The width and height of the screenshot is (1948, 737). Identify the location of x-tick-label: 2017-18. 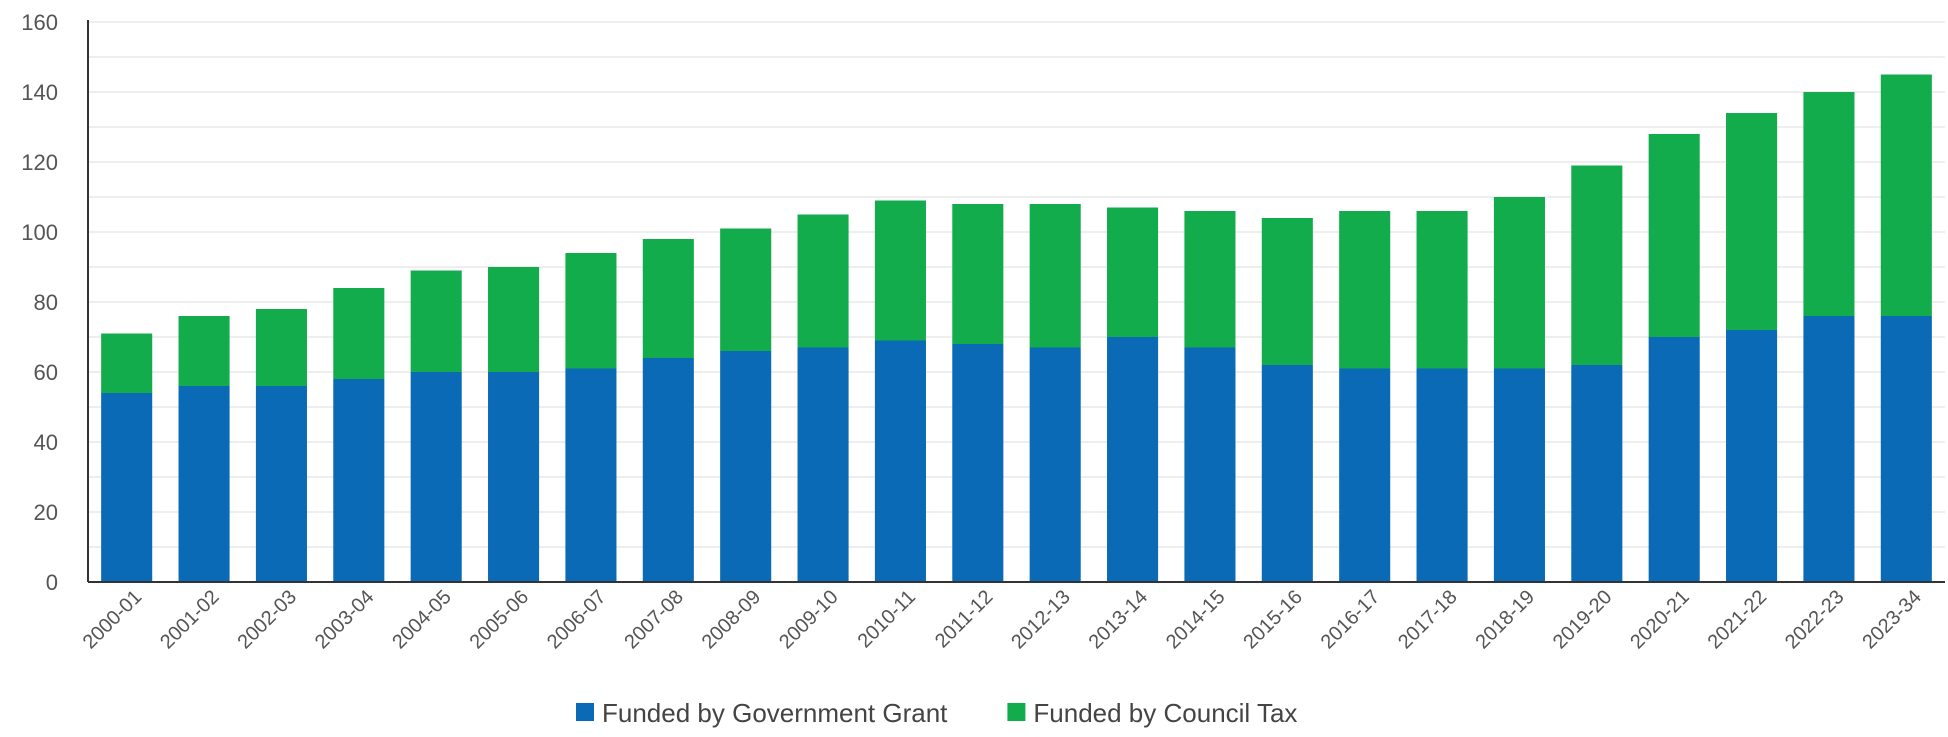
(1427, 619).